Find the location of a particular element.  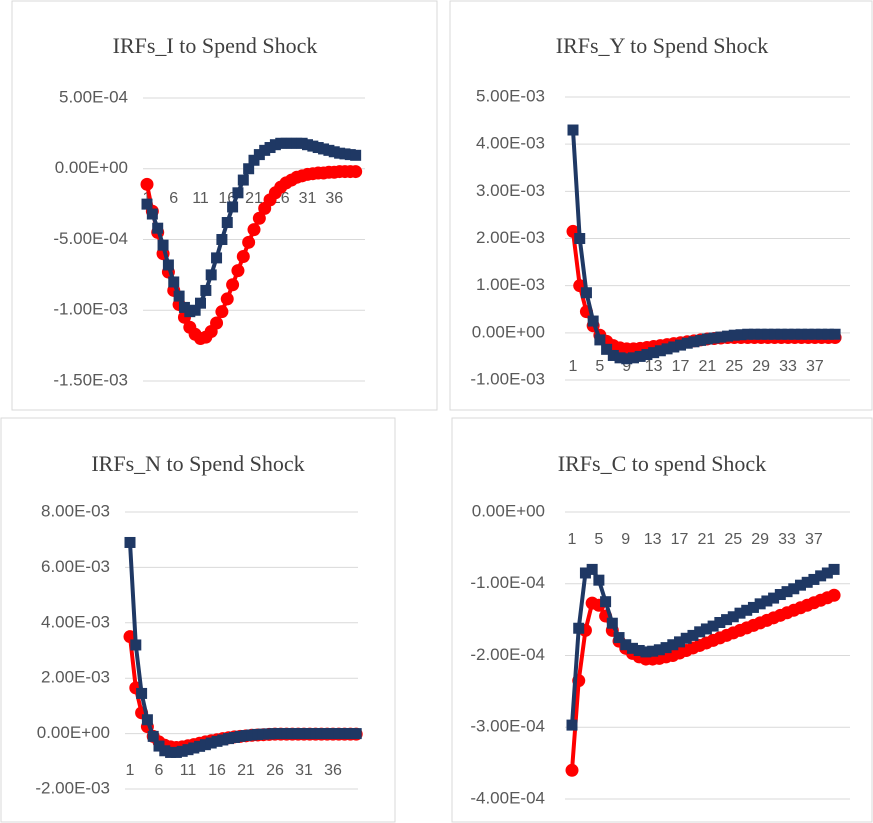

x-tick-label: 21 is located at coordinates (708, 366).